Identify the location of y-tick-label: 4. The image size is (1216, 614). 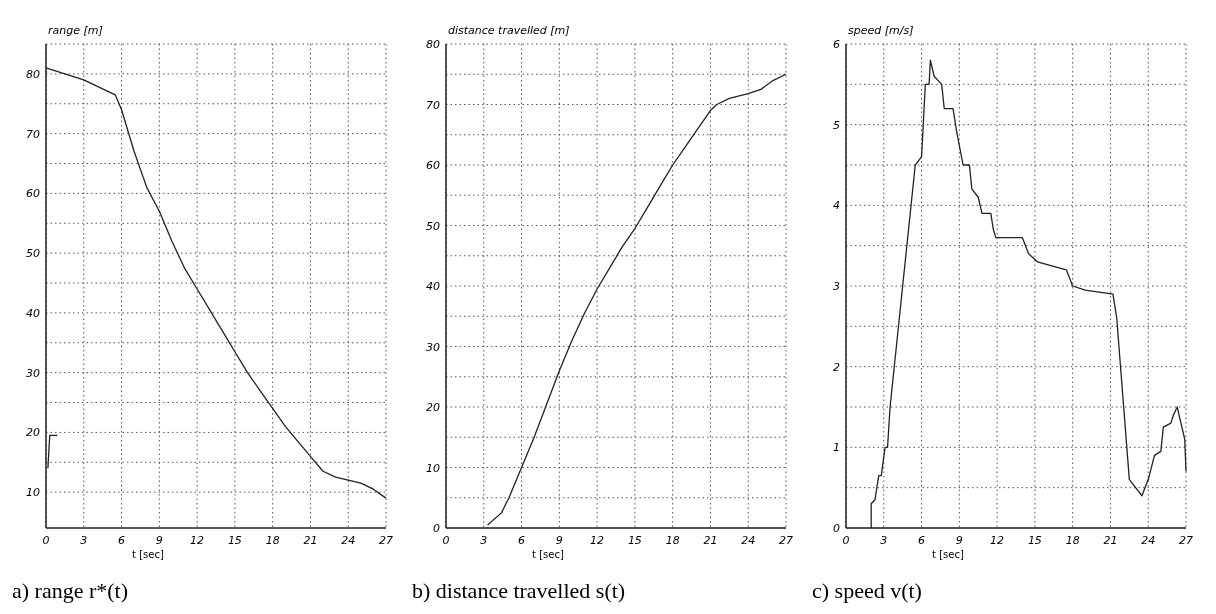
(836, 206).